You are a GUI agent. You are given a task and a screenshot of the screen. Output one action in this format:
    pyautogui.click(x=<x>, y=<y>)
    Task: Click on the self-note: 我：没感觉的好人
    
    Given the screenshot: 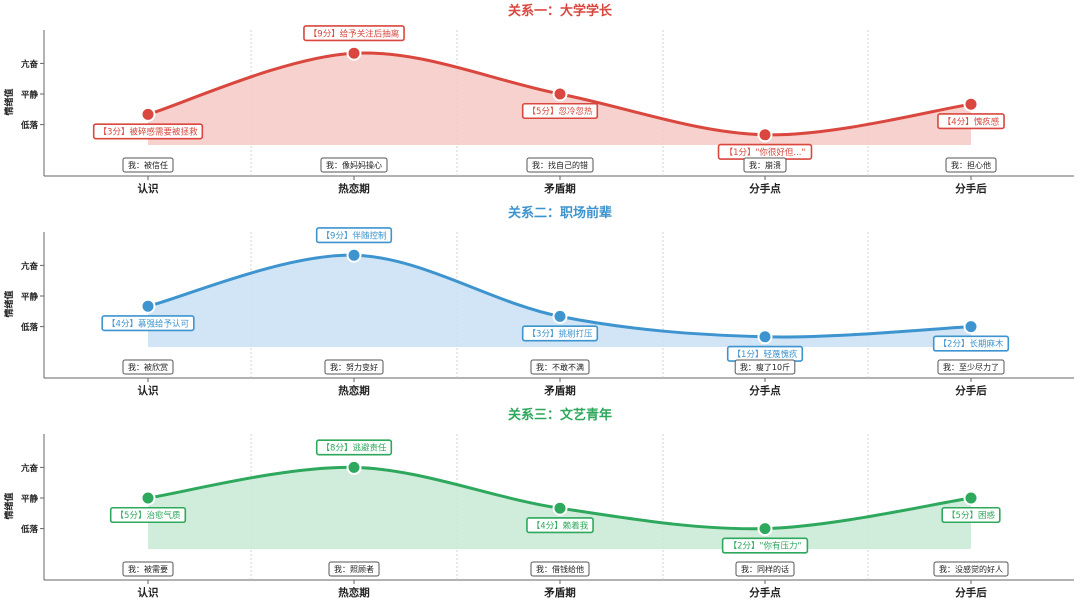 What is the action you would take?
    pyautogui.click(x=971, y=569)
    